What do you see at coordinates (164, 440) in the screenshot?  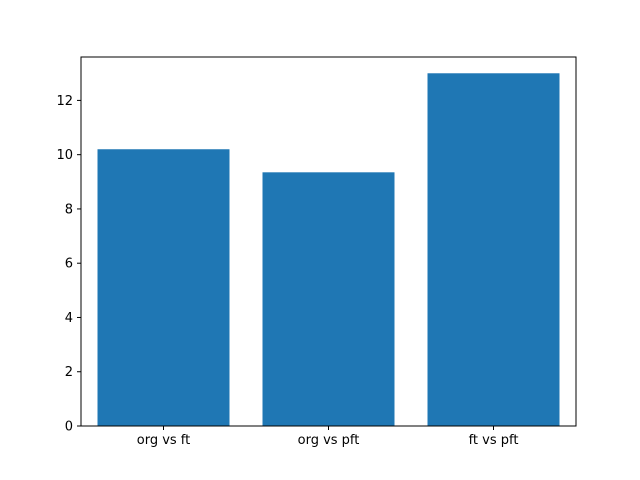 I see `x-tick-label: org vs ft` at bounding box center [164, 440].